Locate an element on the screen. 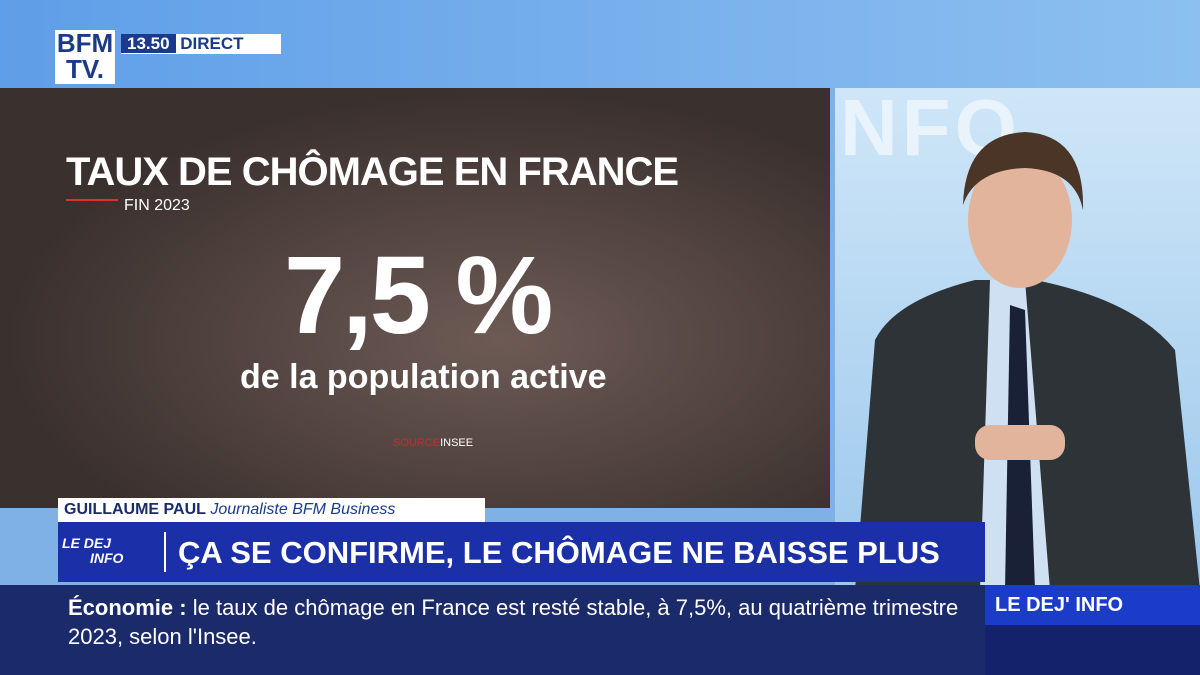 The width and height of the screenshot is (1200, 675). live-tag: 13.50 DIRECT is located at coordinates (201, 44).